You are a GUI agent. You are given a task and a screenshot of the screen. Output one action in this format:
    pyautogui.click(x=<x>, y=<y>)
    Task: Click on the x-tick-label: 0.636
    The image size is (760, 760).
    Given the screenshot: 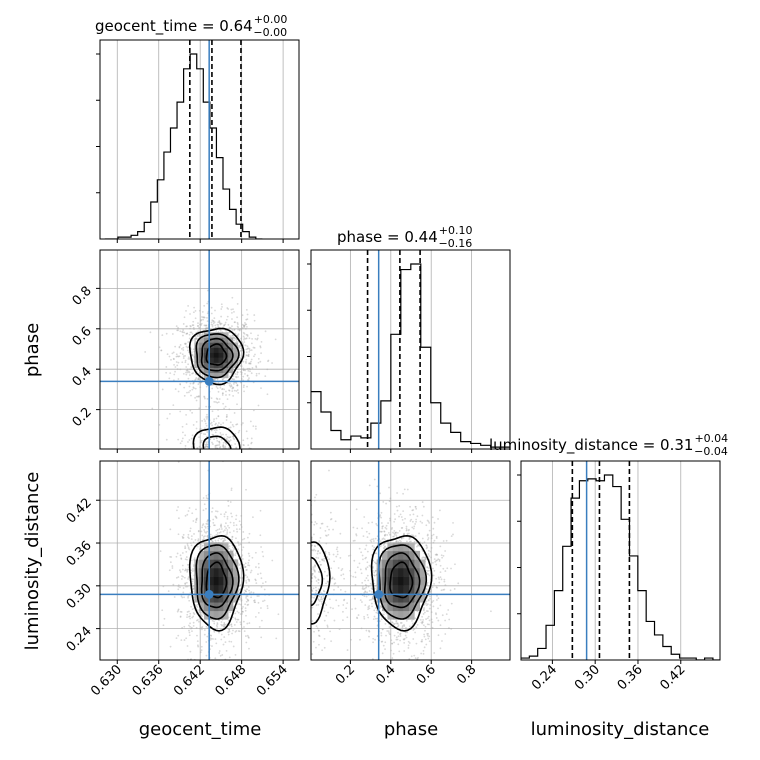 What is the action you would take?
    pyautogui.click(x=148, y=680)
    